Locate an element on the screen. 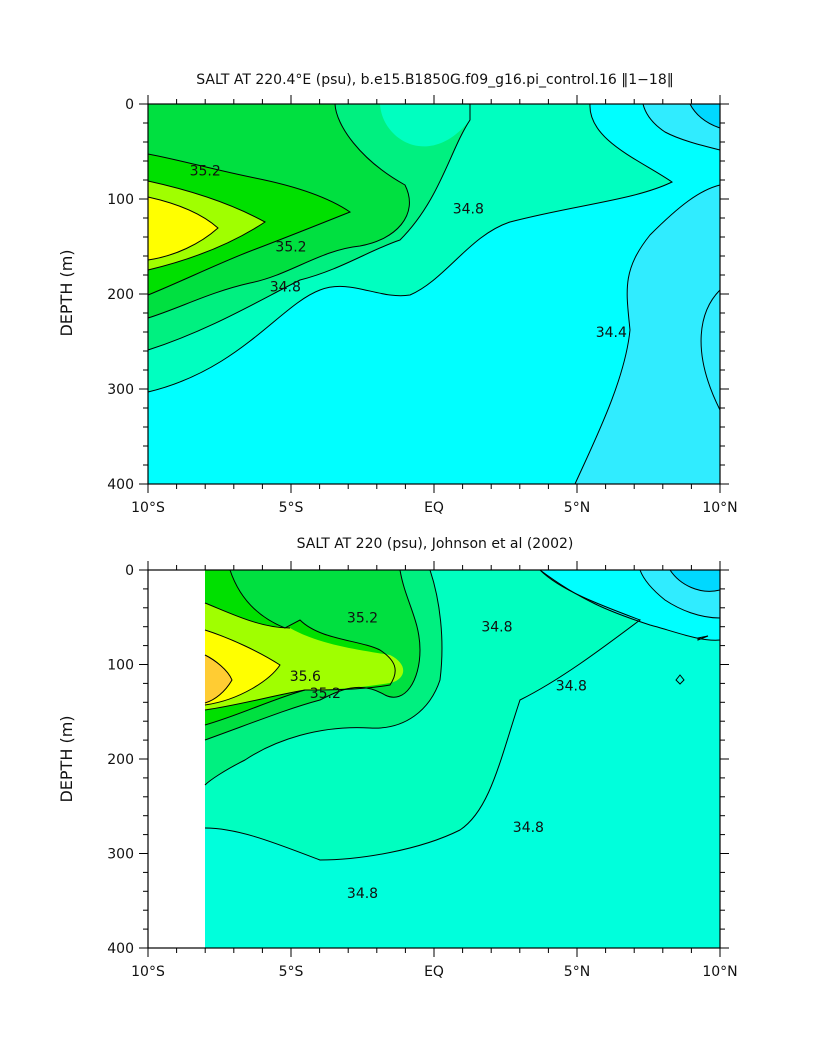  top-ylabel: DEPTH (m) is located at coordinates (66, 292).